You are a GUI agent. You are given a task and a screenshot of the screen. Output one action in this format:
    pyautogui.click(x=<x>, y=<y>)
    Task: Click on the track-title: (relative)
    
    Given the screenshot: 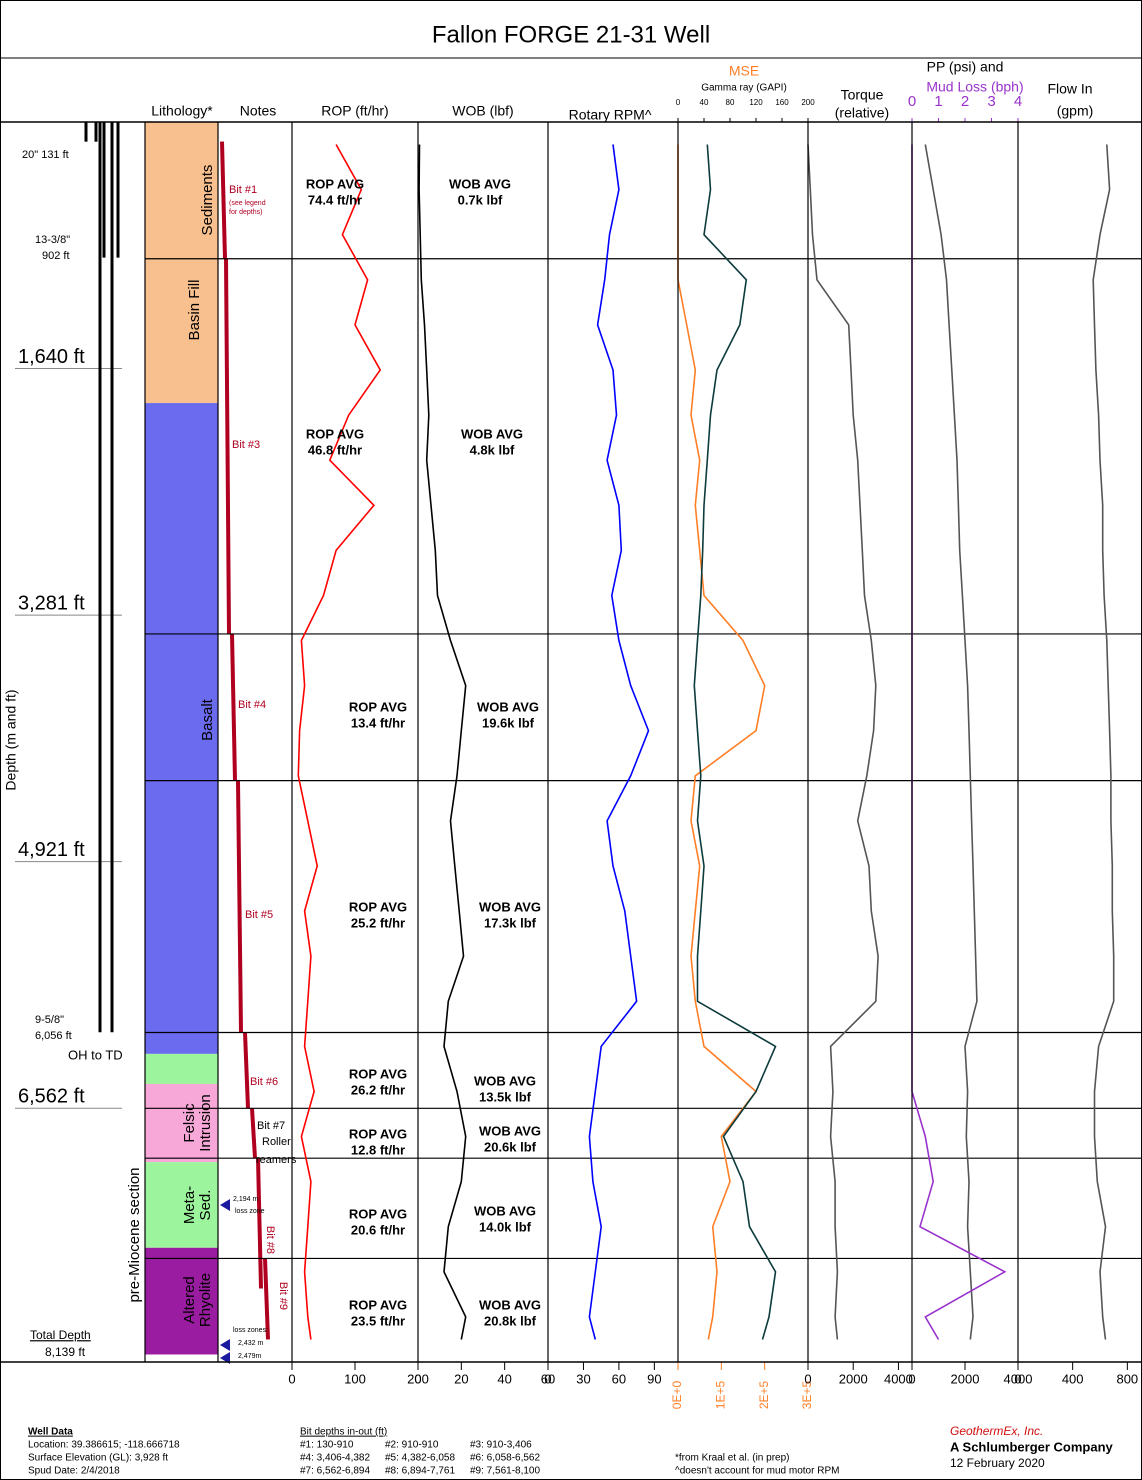 What is the action you would take?
    pyautogui.click(x=862, y=113)
    